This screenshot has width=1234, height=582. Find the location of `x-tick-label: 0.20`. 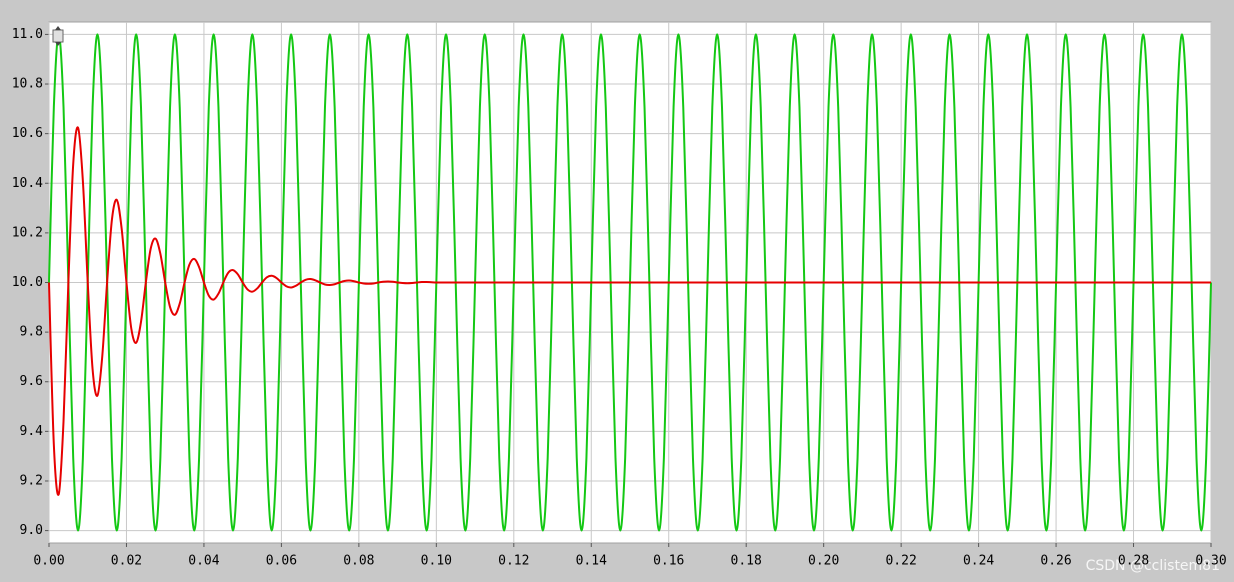

x-tick-label: 0.20 is located at coordinates (823, 561).